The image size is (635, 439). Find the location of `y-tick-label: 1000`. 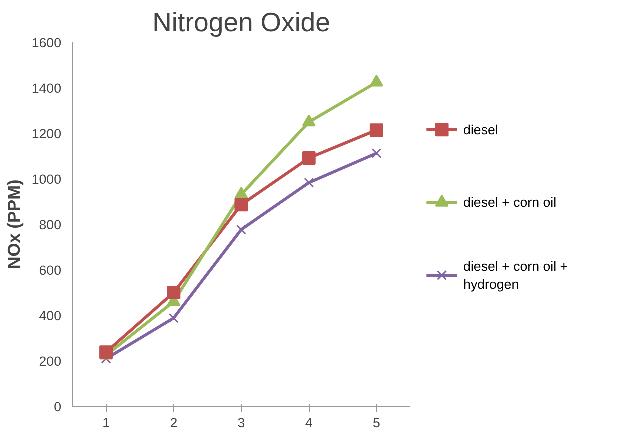

y-tick-label: 1000 is located at coordinates (47, 179).